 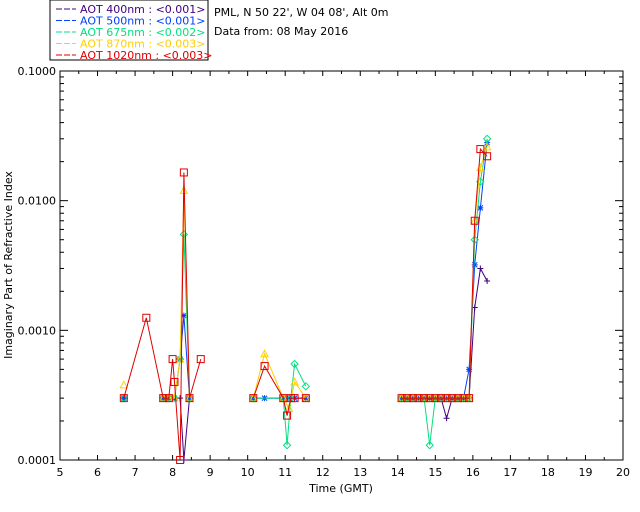 What do you see at coordinates (172, 472) in the screenshot?
I see `x-tick-label: 8` at bounding box center [172, 472].